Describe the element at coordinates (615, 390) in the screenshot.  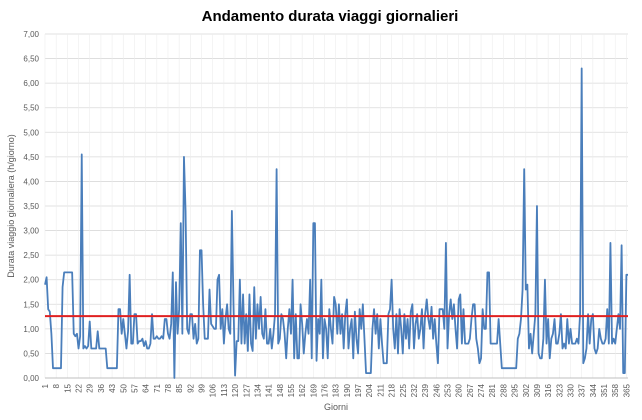
I see `x-tick-label: 358` at that location.